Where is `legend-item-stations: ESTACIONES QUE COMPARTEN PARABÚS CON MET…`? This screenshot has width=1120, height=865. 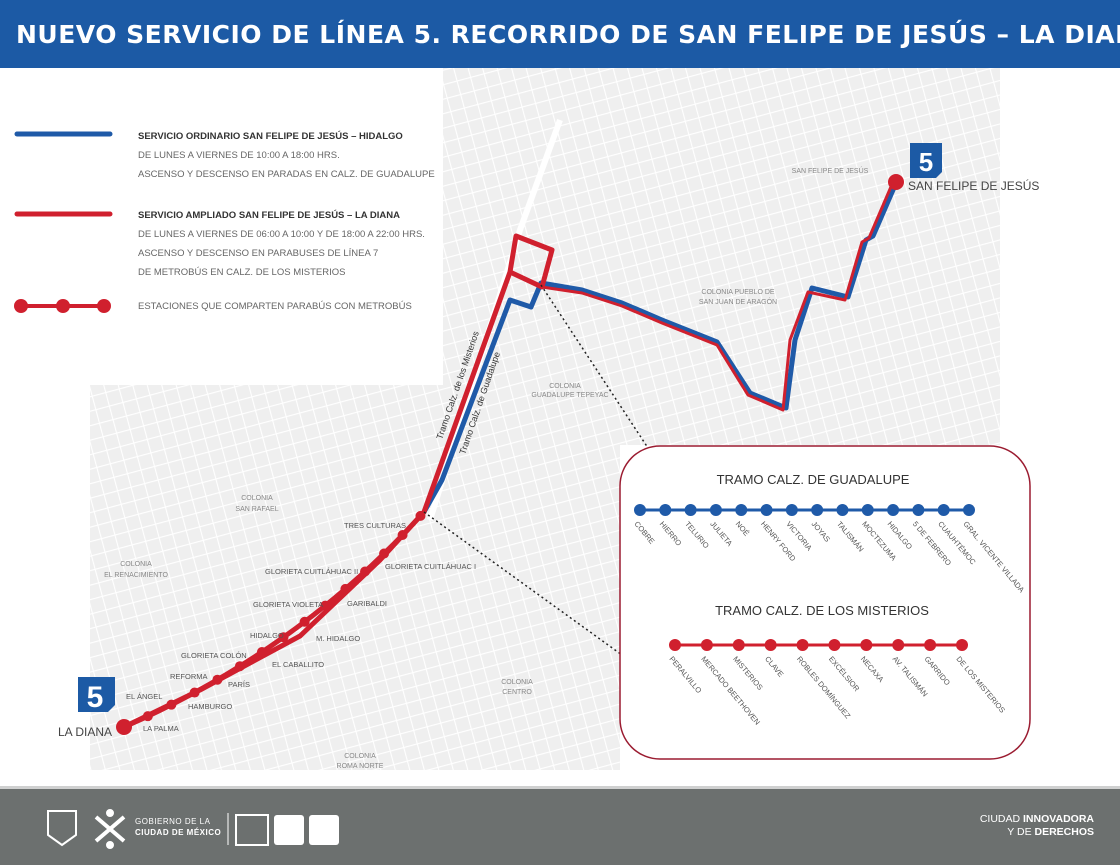
legend-item-stations: ESTACIONES QUE COMPARTEN PARABÚS CON MET… is located at coordinates (275, 306).